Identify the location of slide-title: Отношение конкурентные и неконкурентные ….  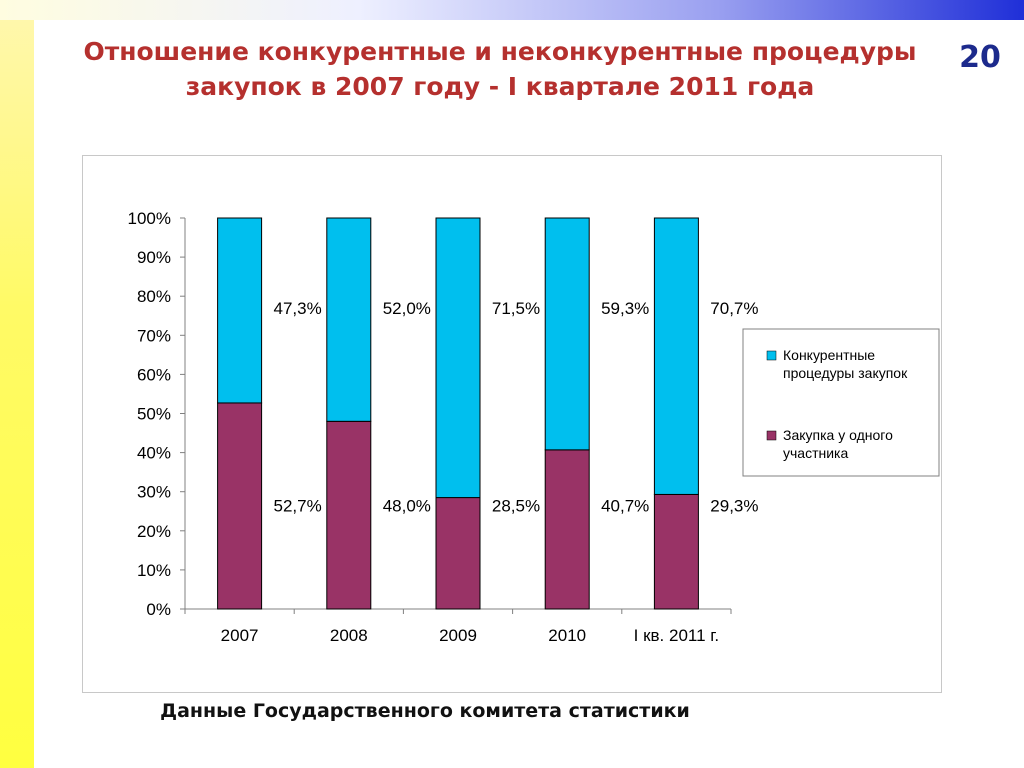
(500, 69).